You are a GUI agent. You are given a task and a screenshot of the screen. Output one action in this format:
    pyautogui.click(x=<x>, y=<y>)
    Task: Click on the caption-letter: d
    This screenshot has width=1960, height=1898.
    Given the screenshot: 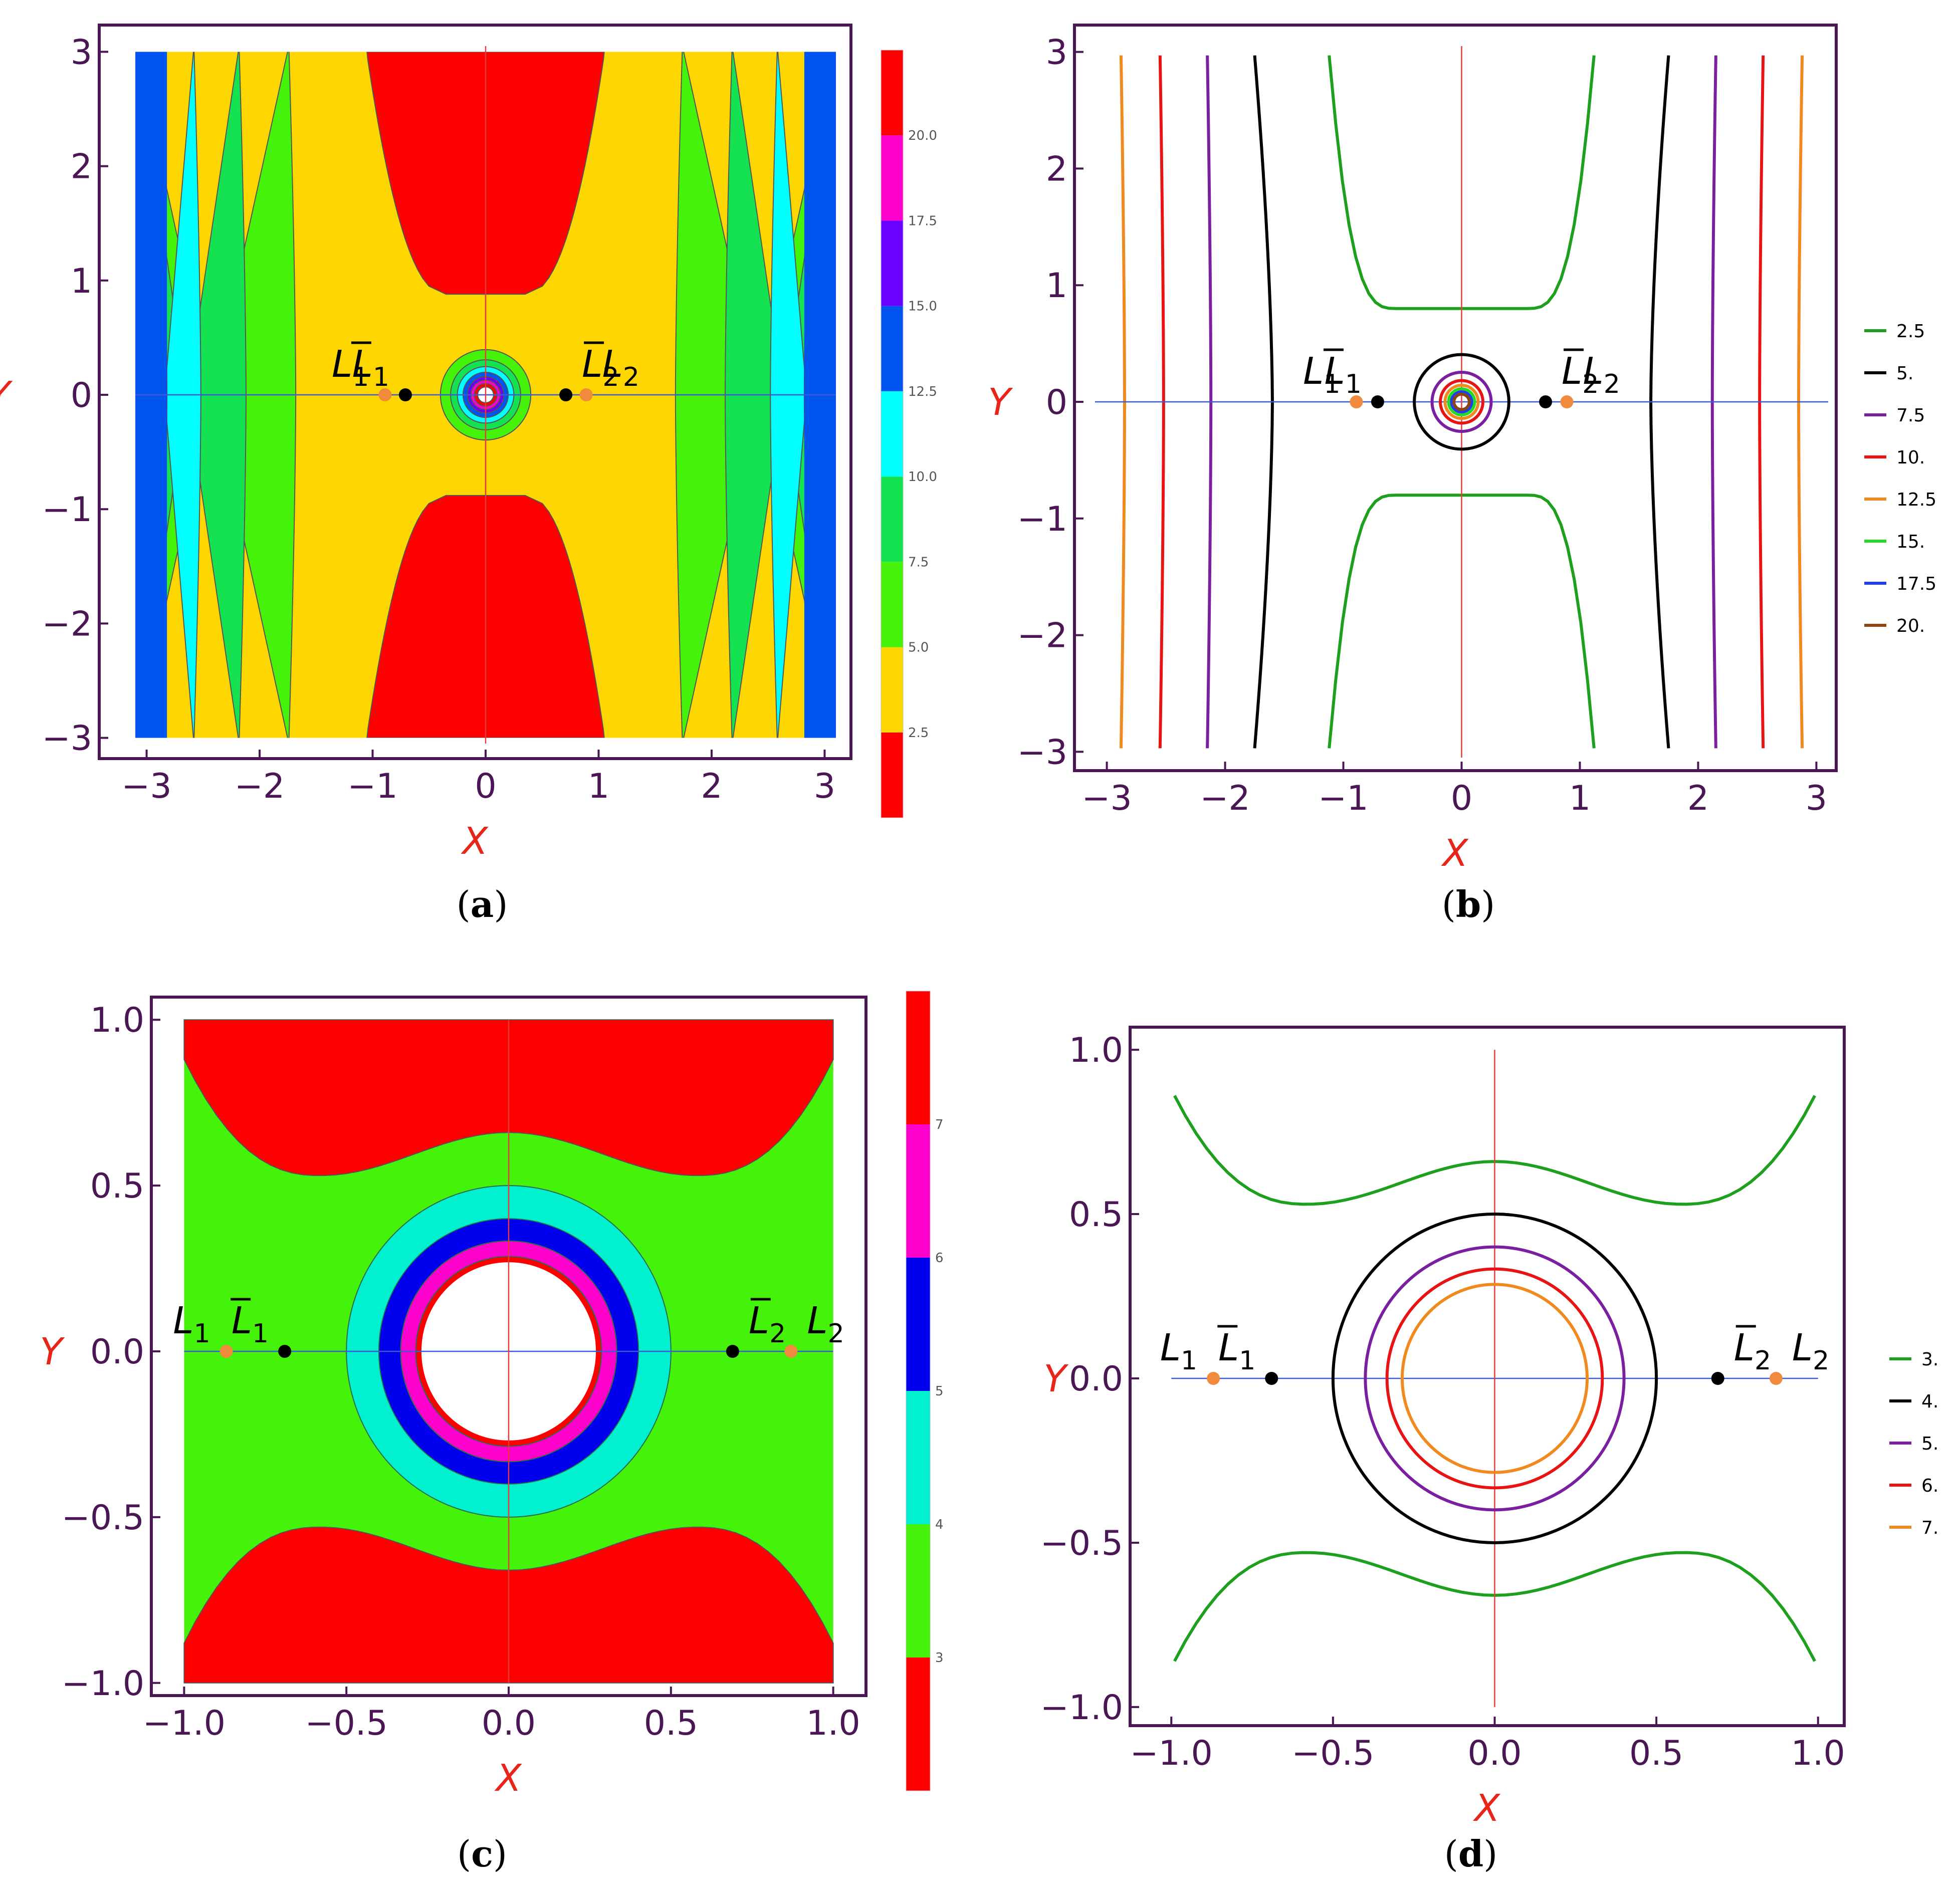 What is the action you would take?
    pyautogui.click(x=1470, y=1853)
    